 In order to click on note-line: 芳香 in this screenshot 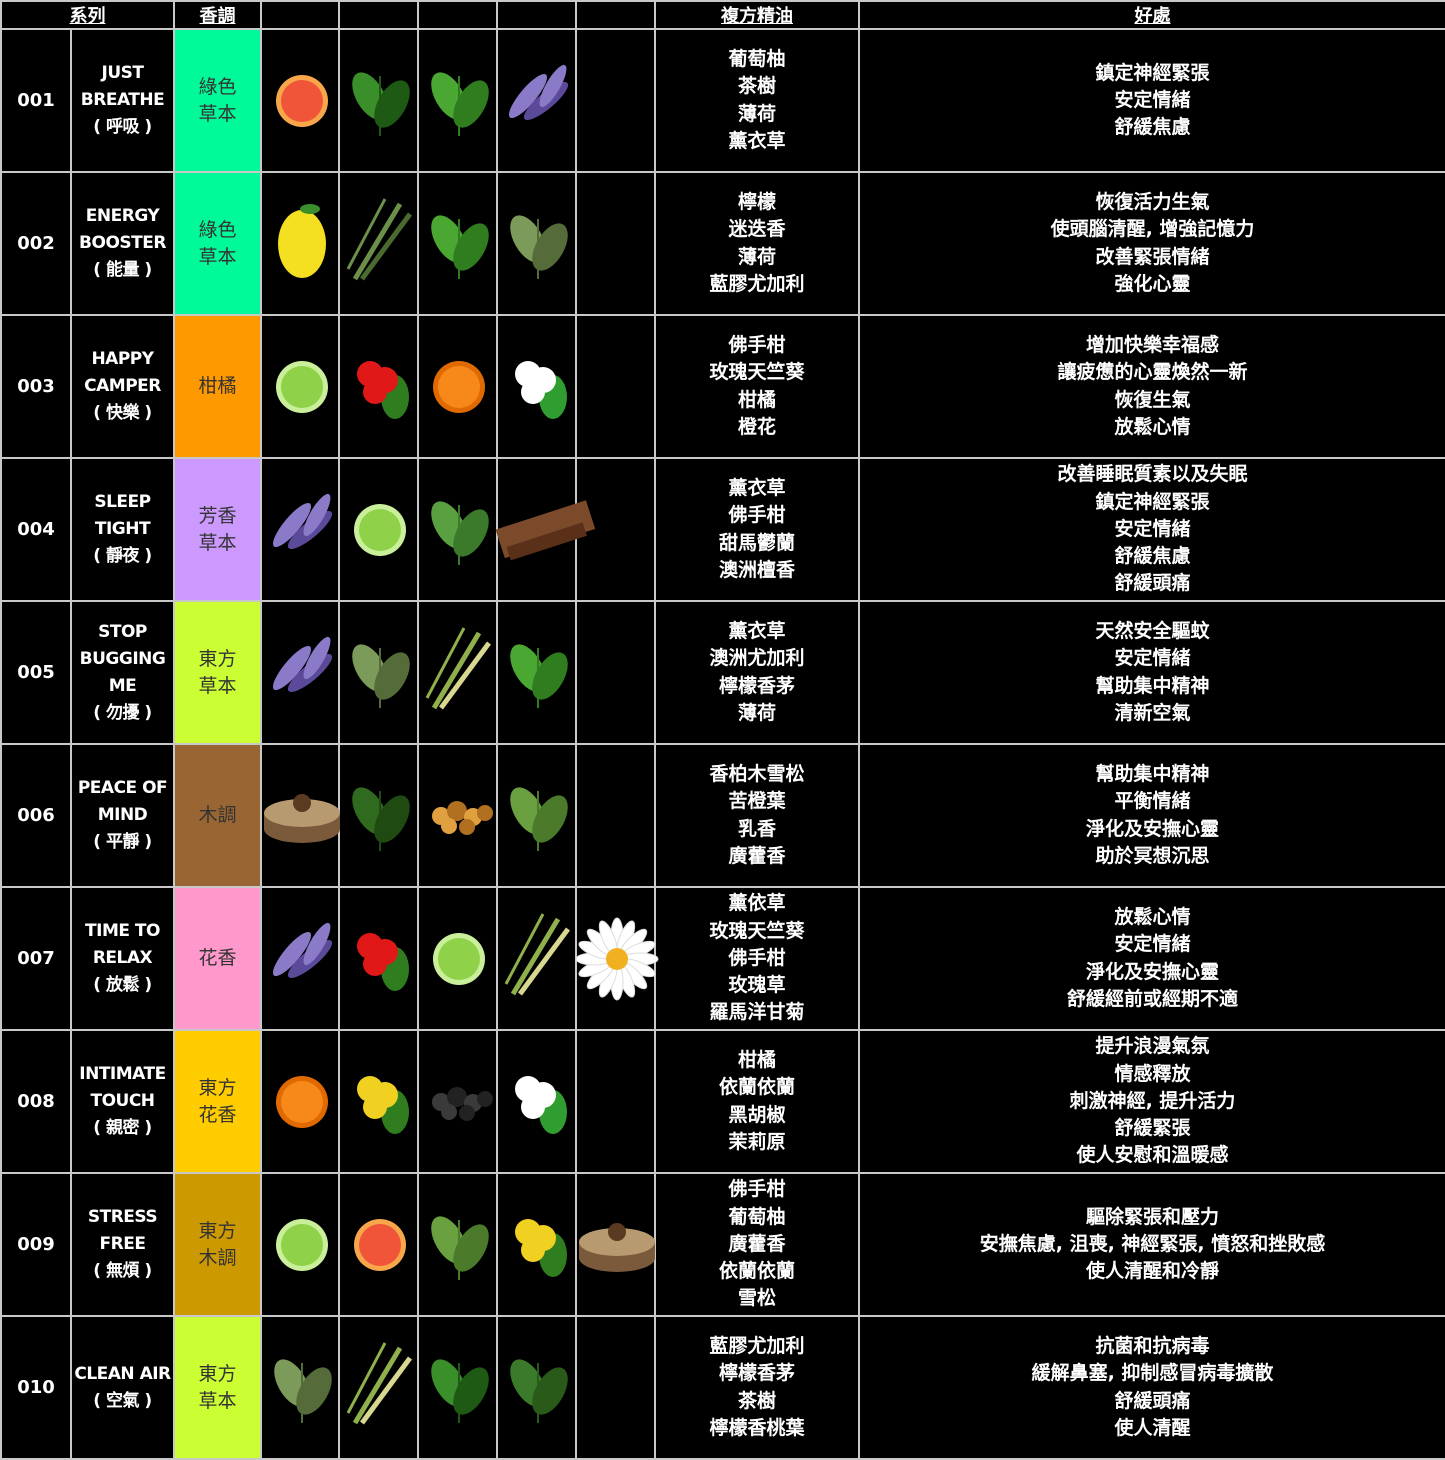, I will do `click(217, 515)`.